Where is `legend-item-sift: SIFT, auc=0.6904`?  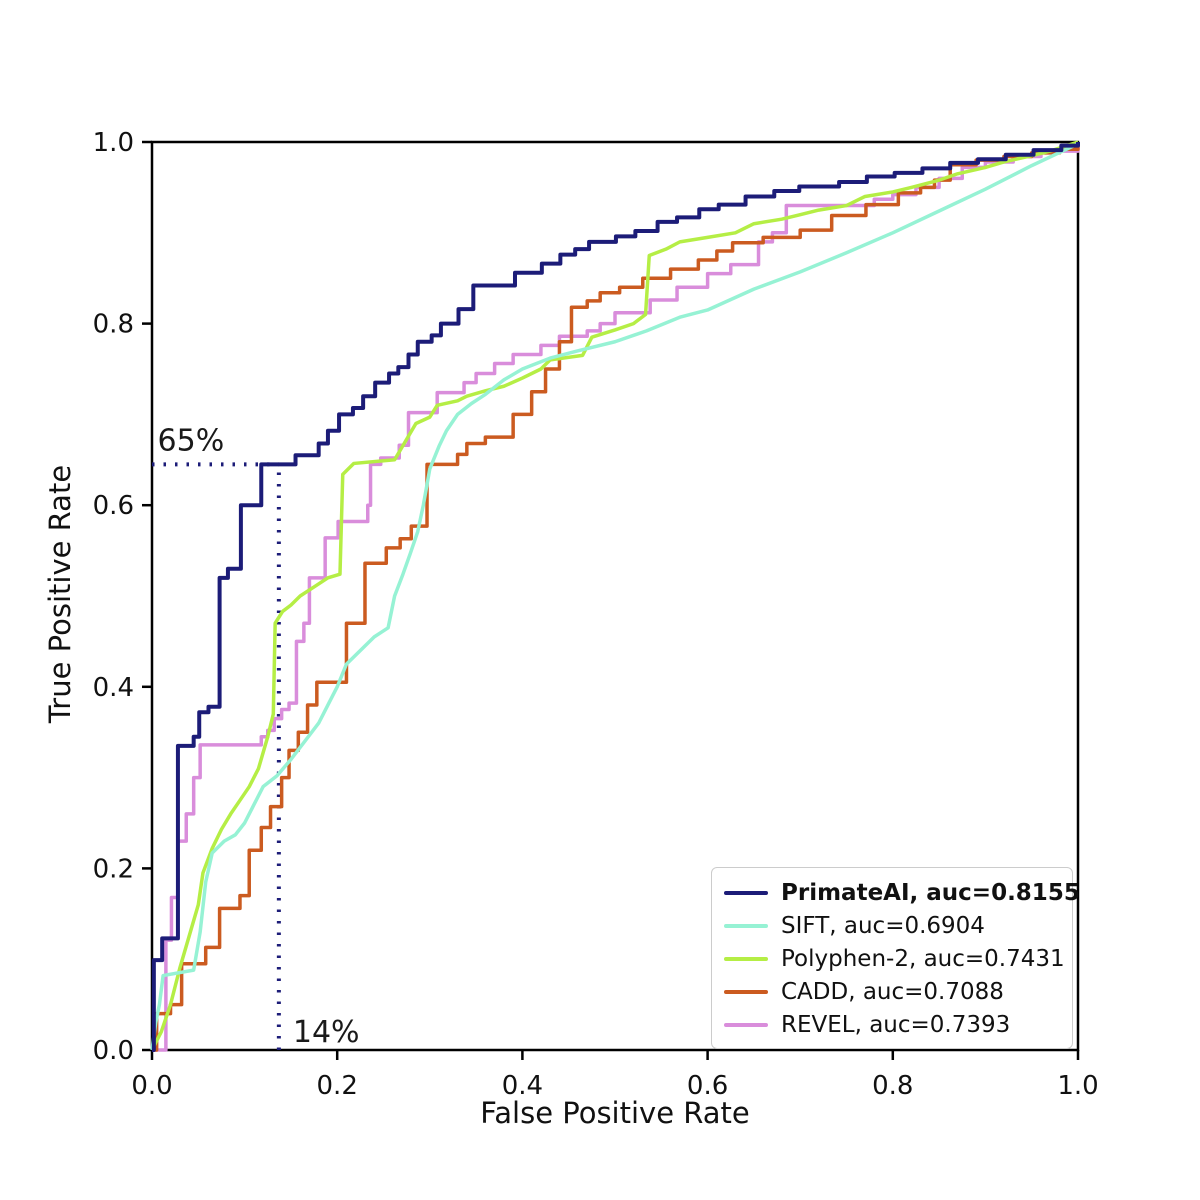
legend-item-sift: SIFT, auc=0.6904 is located at coordinates (891, 926).